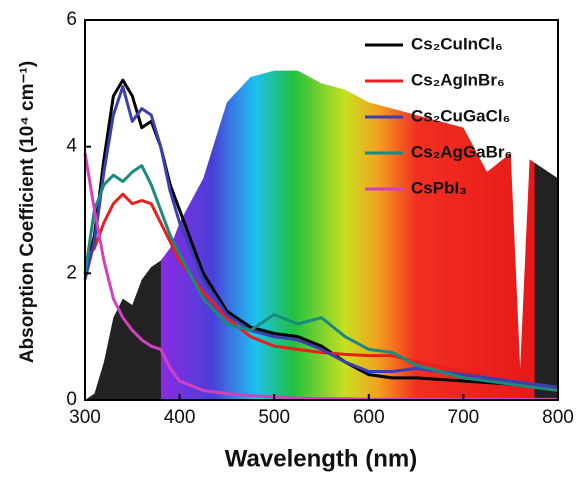 The height and width of the screenshot is (479, 576). I want to click on x-tick-label: 600, so click(369, 417).